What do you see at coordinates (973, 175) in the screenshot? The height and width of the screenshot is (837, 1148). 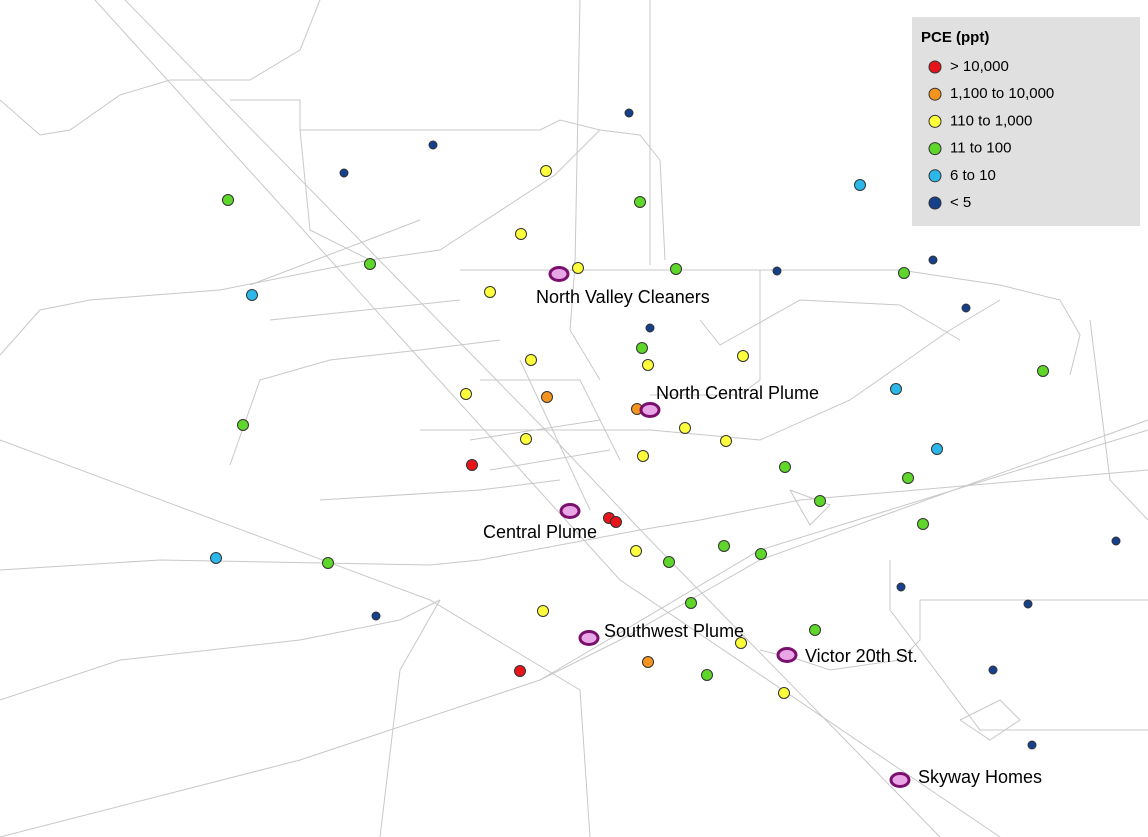 I see `legend-label: 6 to 10` at bounding box center [973, 175].